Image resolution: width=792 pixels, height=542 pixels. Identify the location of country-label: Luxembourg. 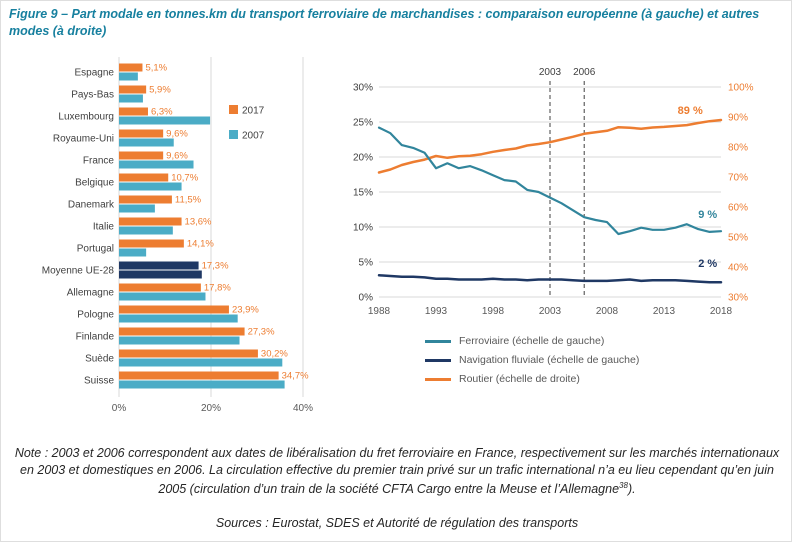
(86, 117).